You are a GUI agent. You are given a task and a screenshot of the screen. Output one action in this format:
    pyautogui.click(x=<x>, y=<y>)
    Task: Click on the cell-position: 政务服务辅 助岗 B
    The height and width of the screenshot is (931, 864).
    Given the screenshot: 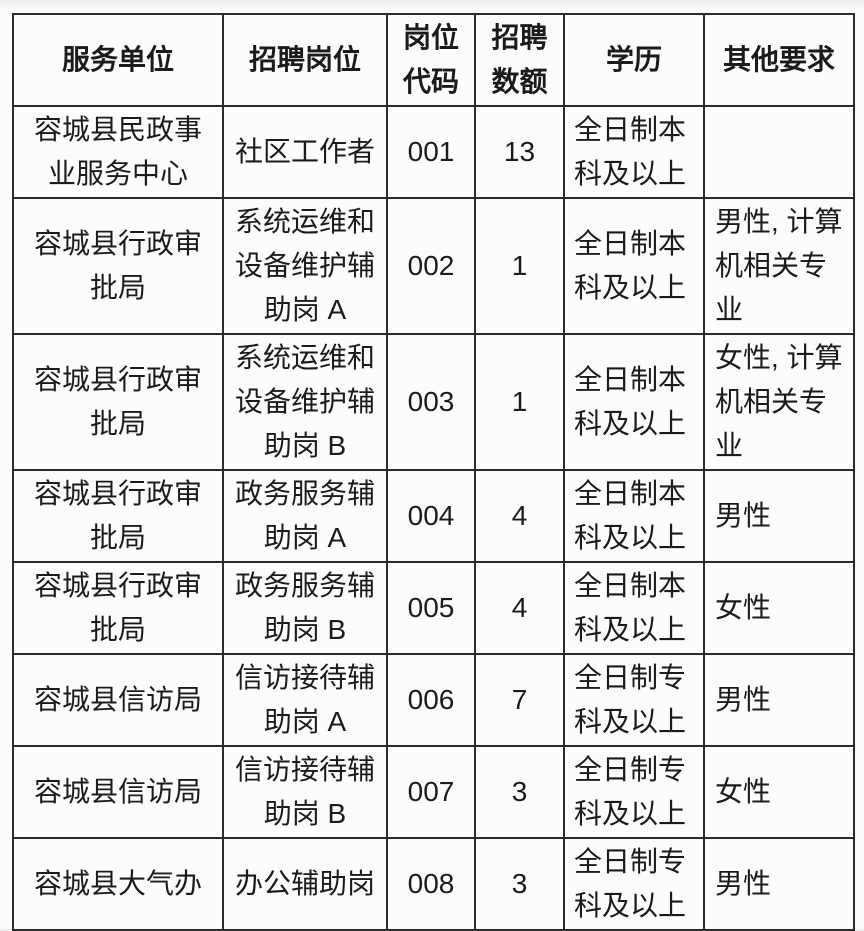 What is the action you would take?
    pyautogui.click(x=305, y=608)
    